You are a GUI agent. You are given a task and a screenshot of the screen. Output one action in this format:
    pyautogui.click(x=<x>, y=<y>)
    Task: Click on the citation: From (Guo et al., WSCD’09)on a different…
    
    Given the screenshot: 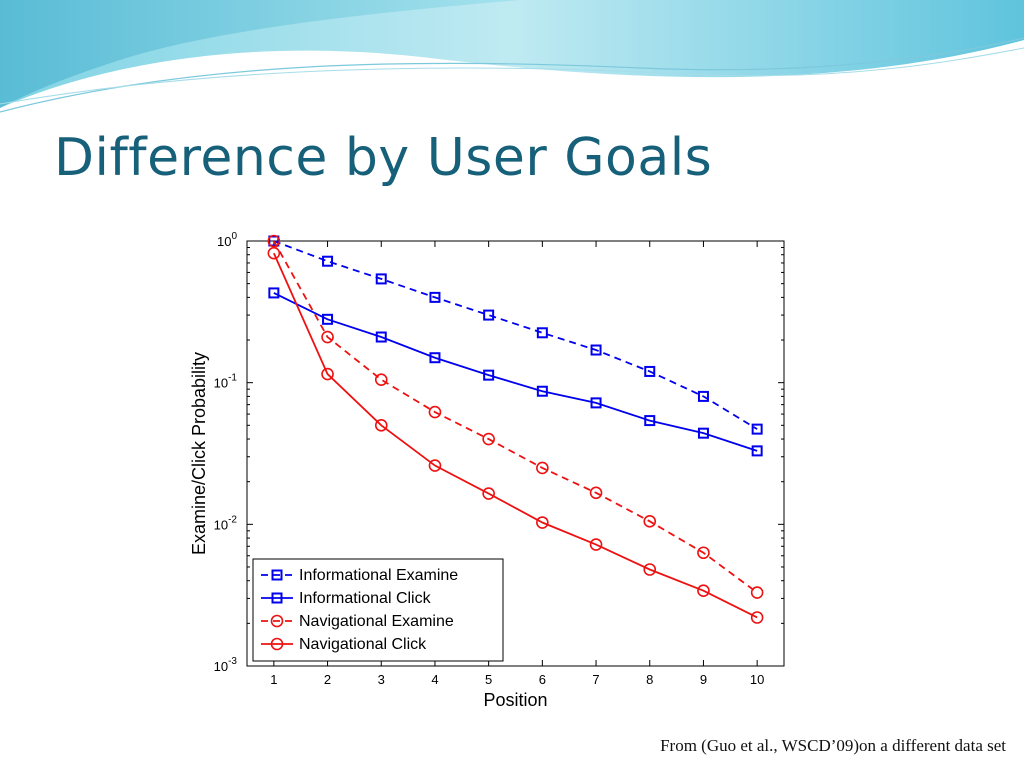 What is the action you would take?
    pyautogui.click(x=833, y=745)
    